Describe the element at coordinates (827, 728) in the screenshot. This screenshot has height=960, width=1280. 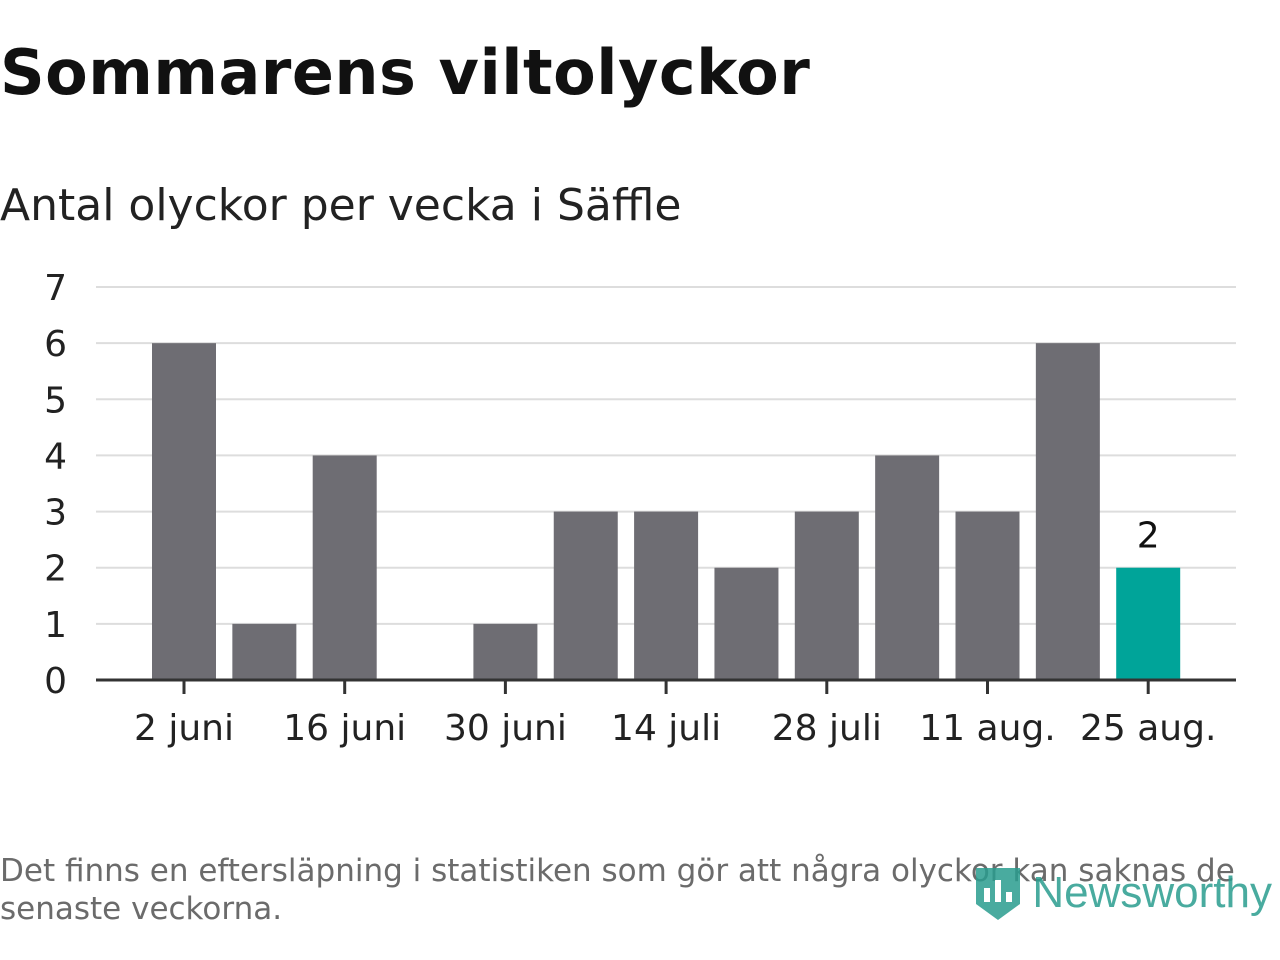
I see `x-tick-label: 28 juli` at that location.